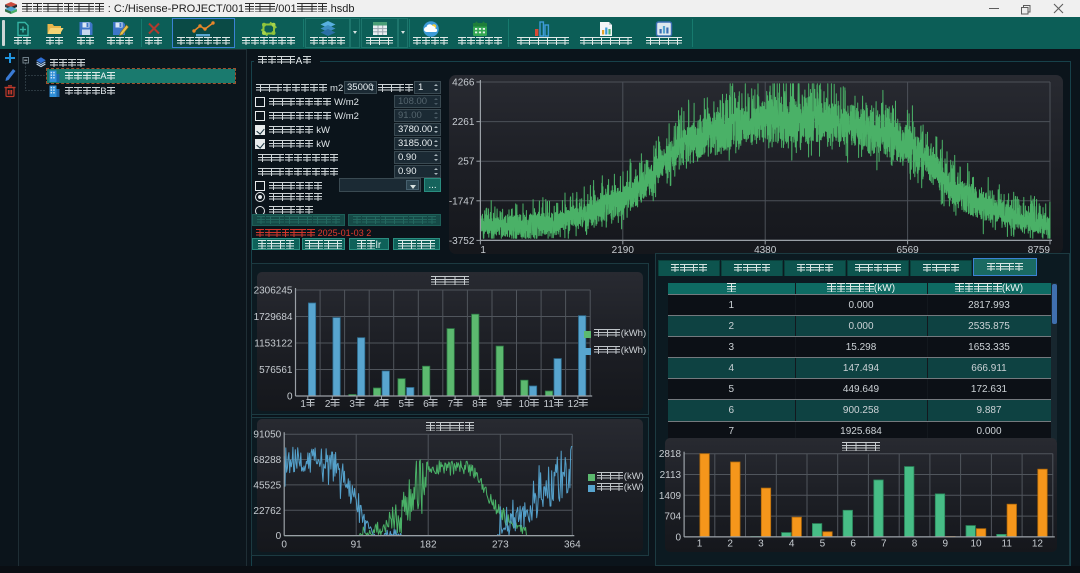 The width and height of the screenshot is (1080, 573). I want to click on svg-text: 1153122, so click(273, 344).